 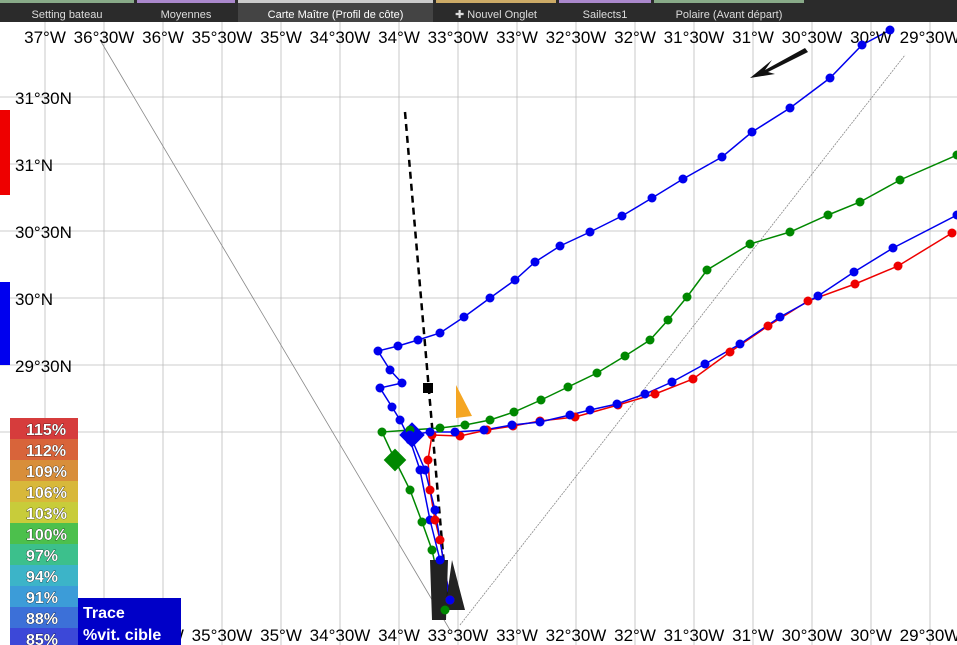 I want to click on tab: ✚ Nouvel Onglet, so click(x=496, y=11).